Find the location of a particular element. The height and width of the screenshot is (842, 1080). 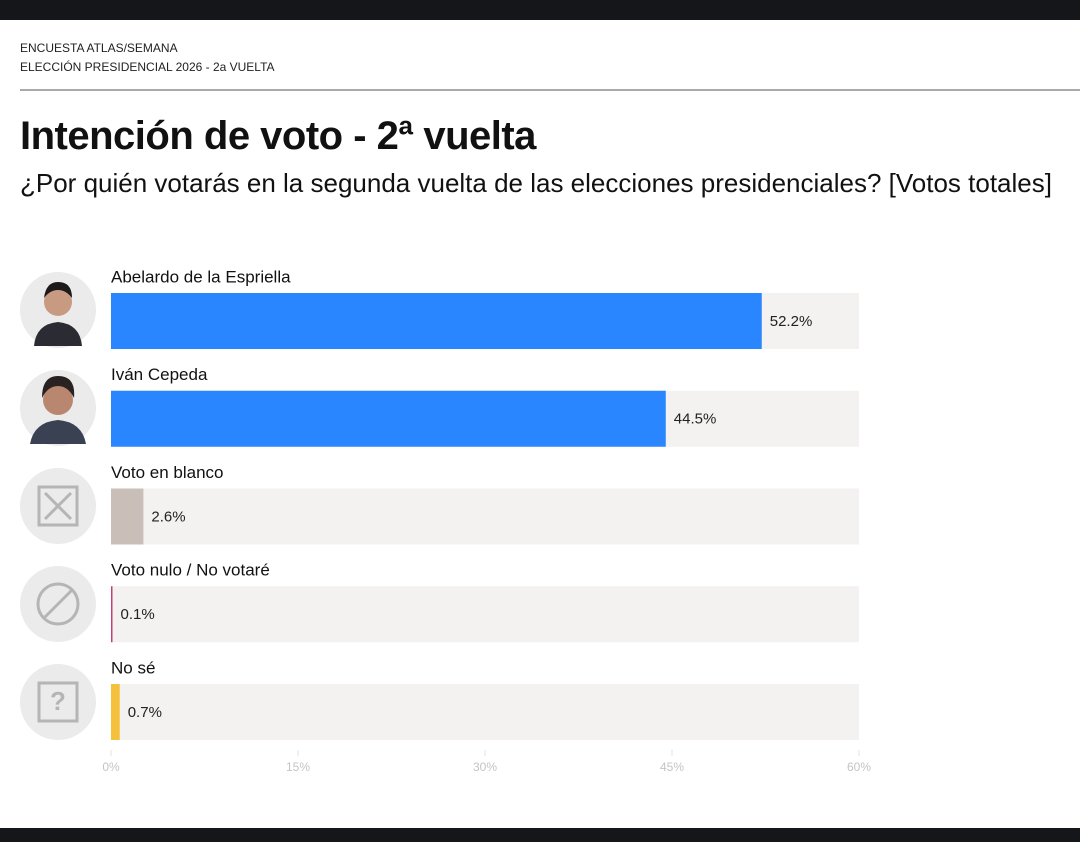

value-label: 52.2% is located at coordinates (791, 321).